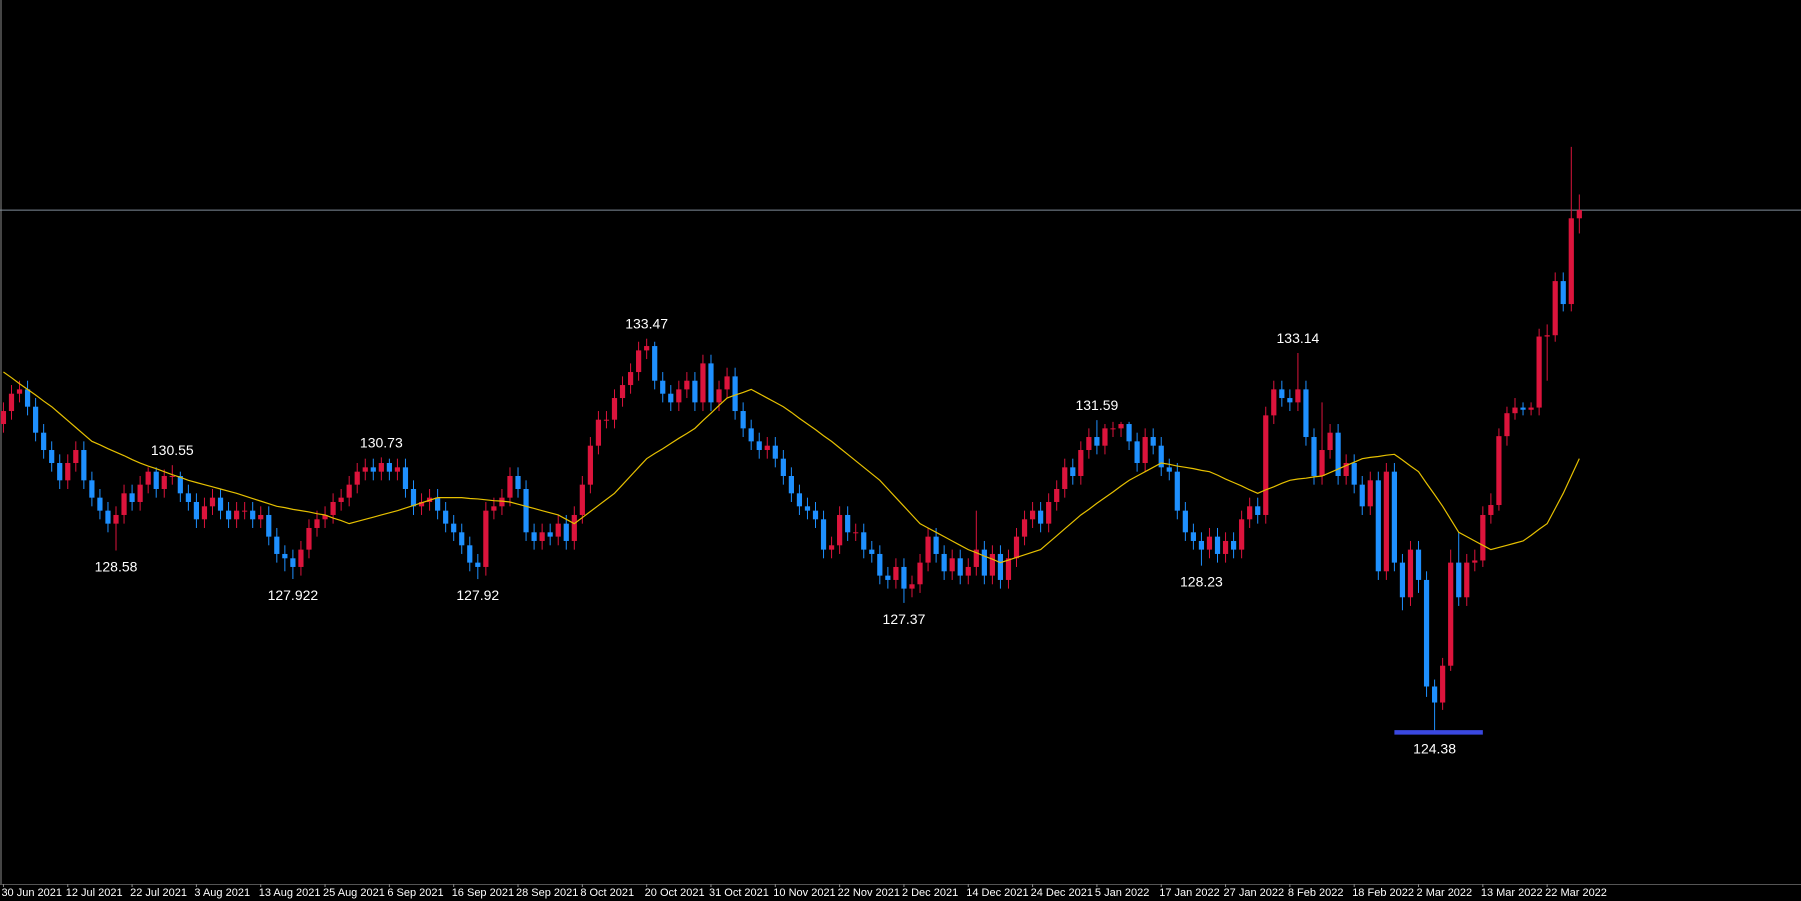  Describe the element at coordinates (293, 595) in the screenshot. I see `price-annotation: 127.922` at that location.